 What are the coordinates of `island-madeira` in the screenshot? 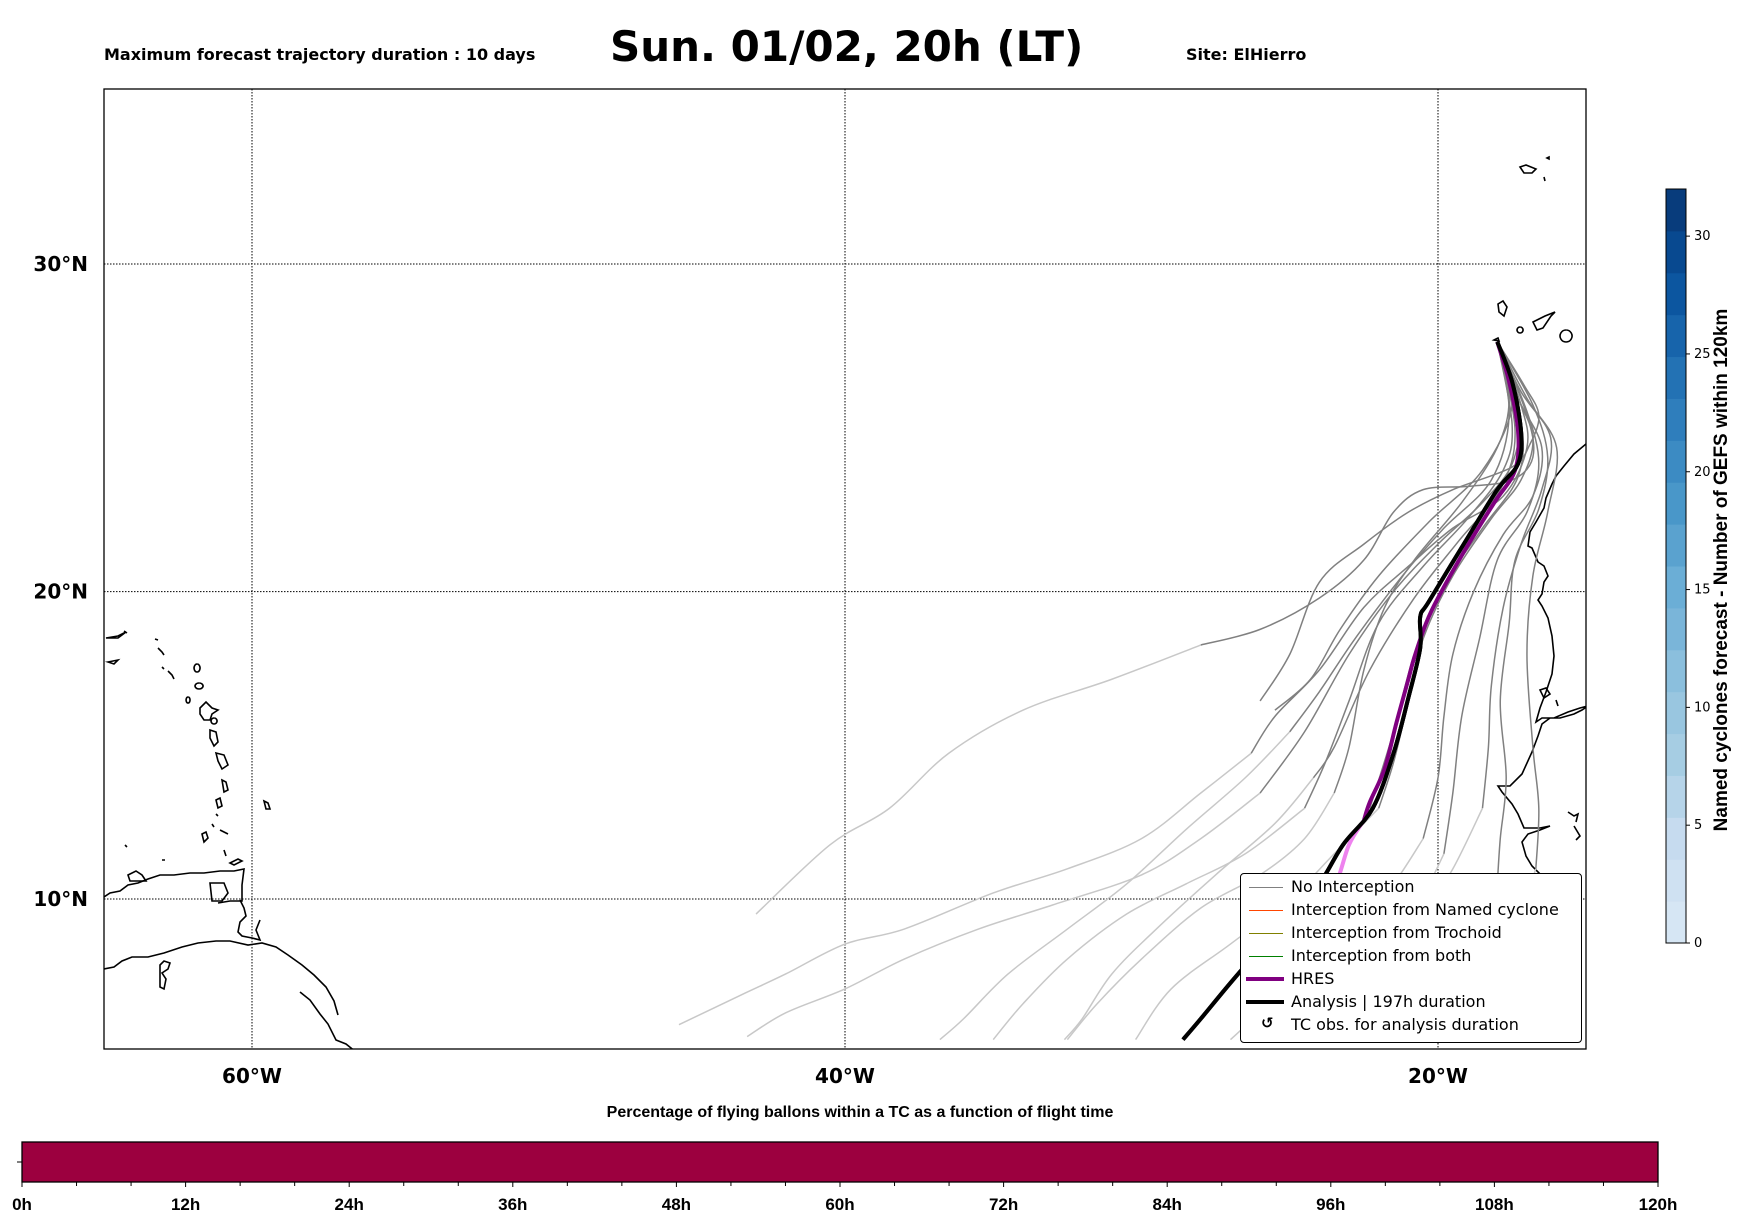 It's located at (1528, 169).